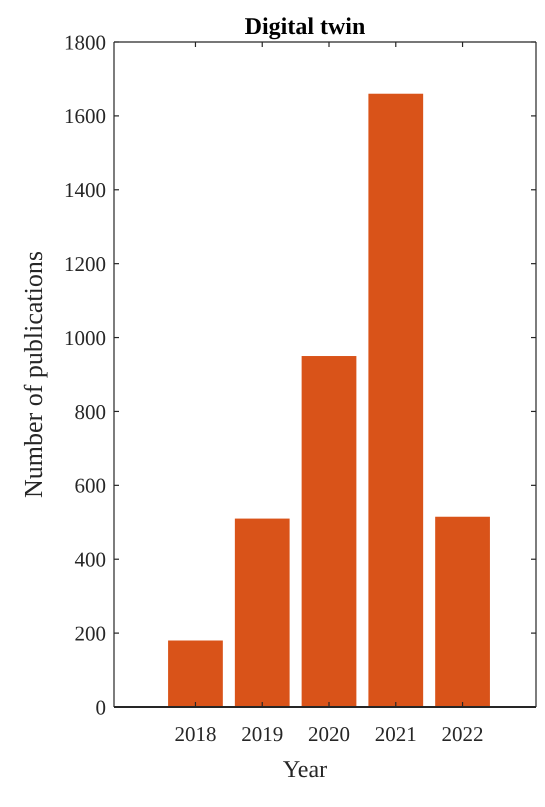  Describe the element at coordinates (305, 27) in the screenshot. I see `chart-title: Digital twin` at that location.